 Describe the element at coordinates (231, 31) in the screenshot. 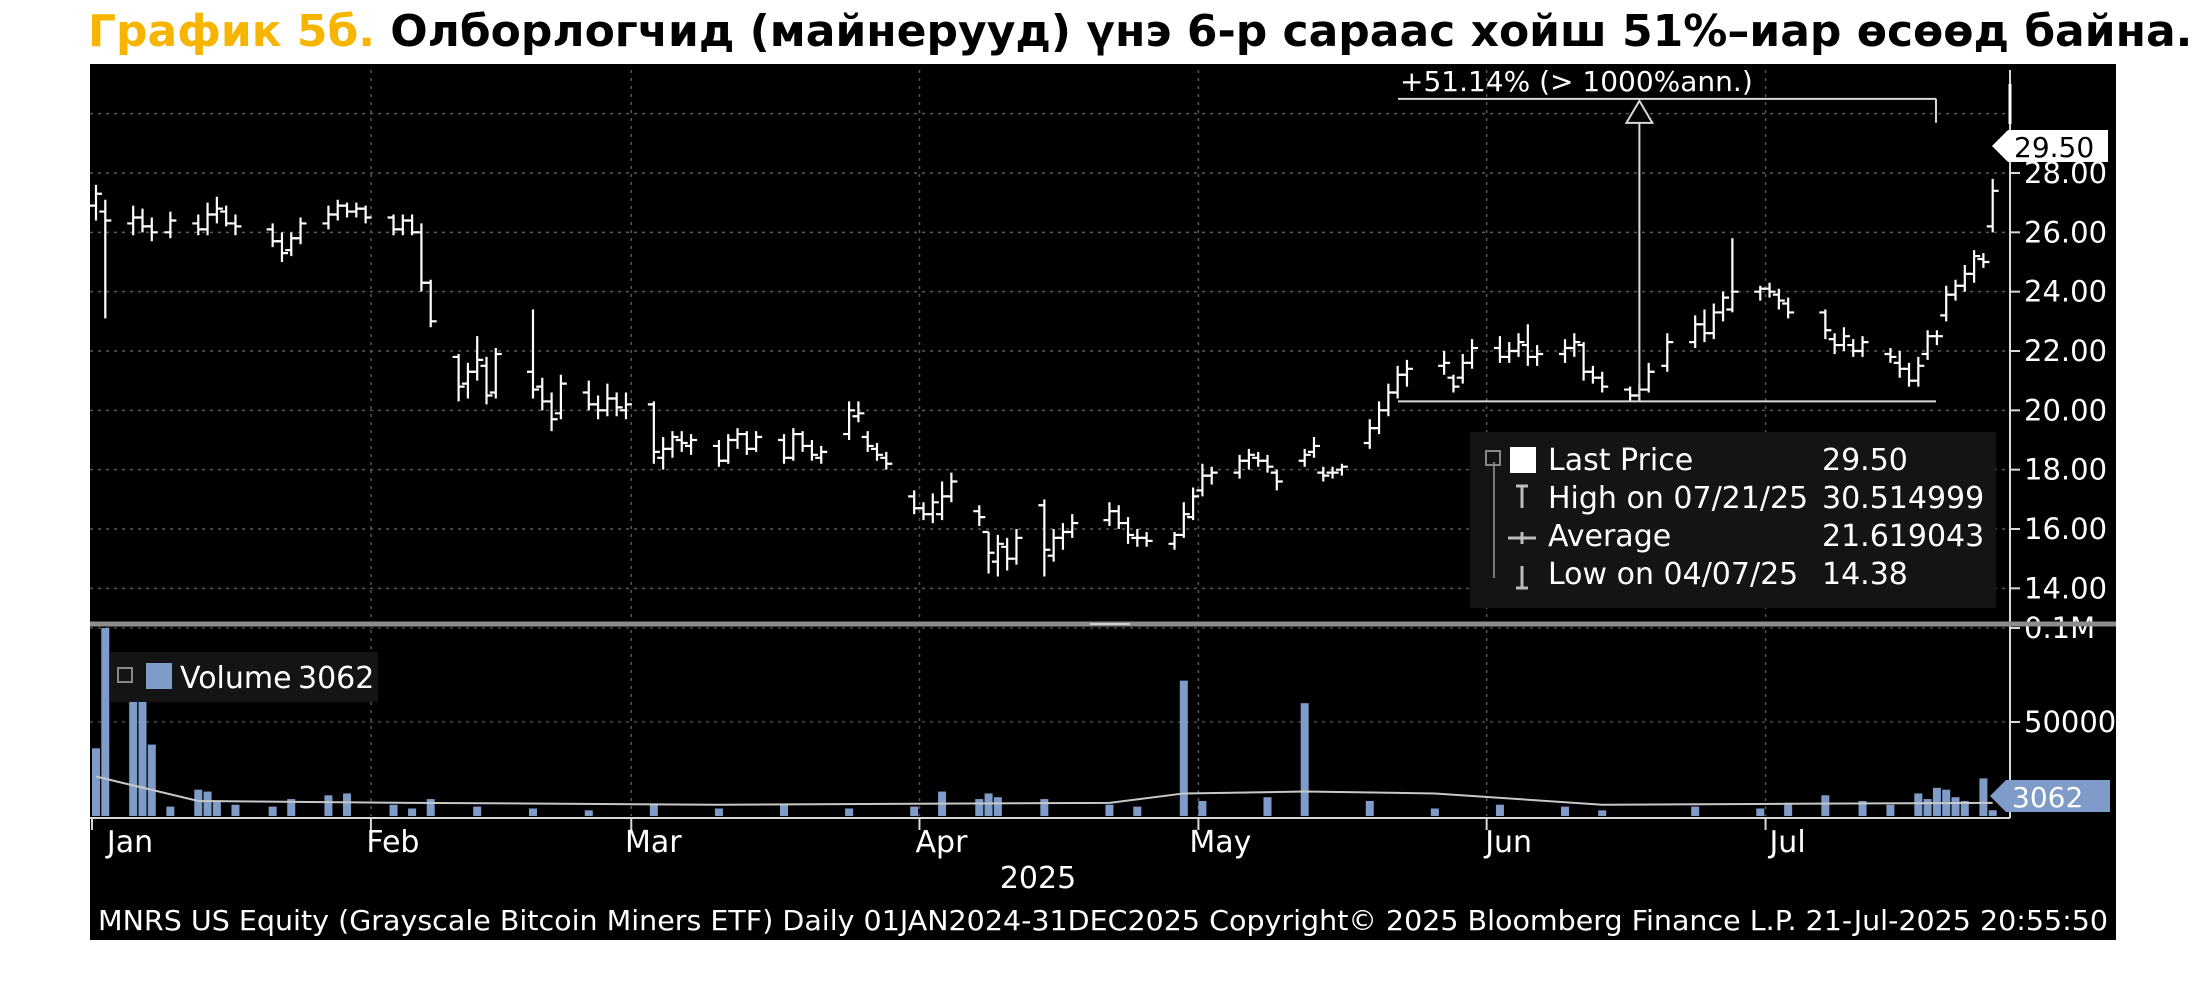

I see `chart-number-label: График 5б.` at that location.